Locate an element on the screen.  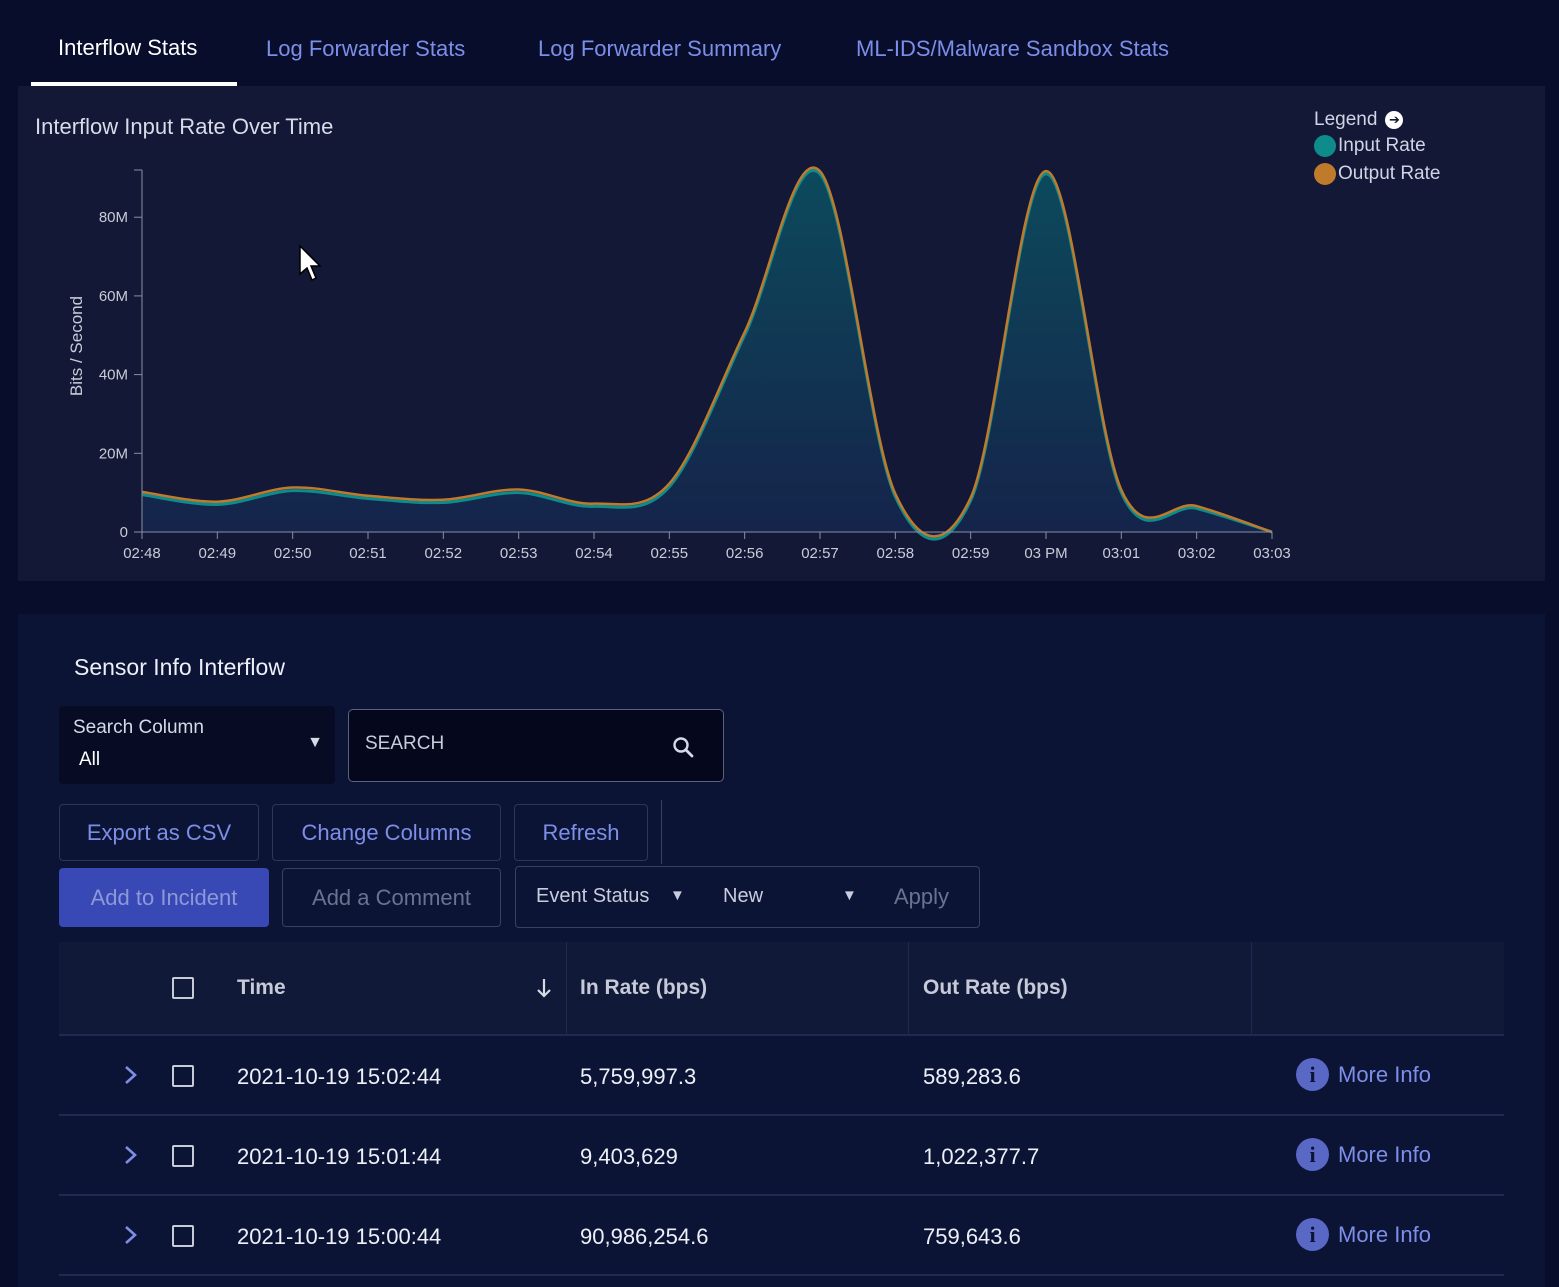
table-header: Time In Rate (bps) Out Rate (bps) is located at coordinates (781, 989).